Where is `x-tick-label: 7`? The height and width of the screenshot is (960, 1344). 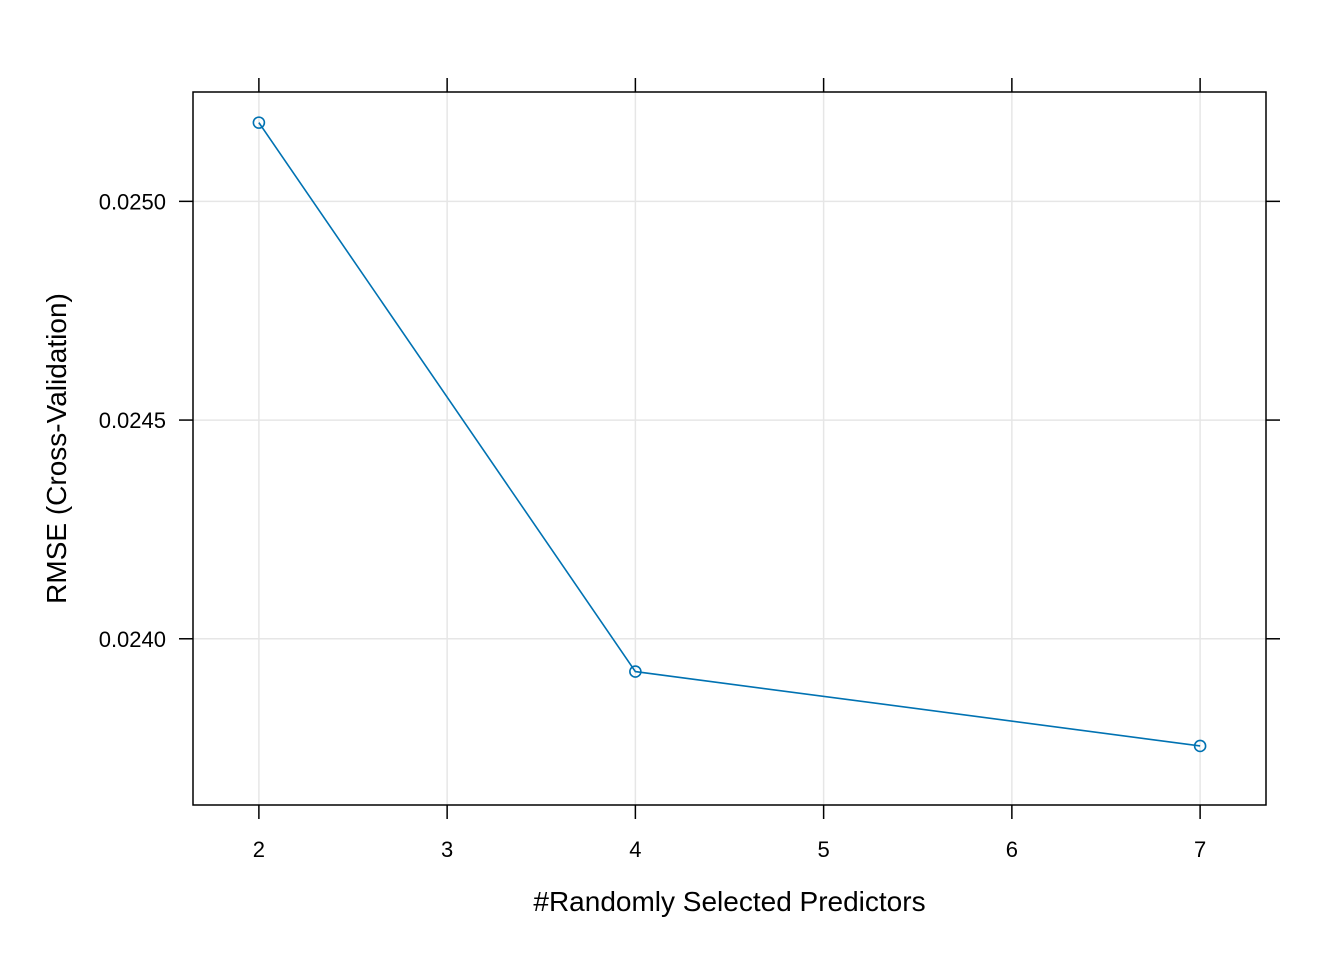 x-tick-label: 7 is located at coordinates (1200, 849).